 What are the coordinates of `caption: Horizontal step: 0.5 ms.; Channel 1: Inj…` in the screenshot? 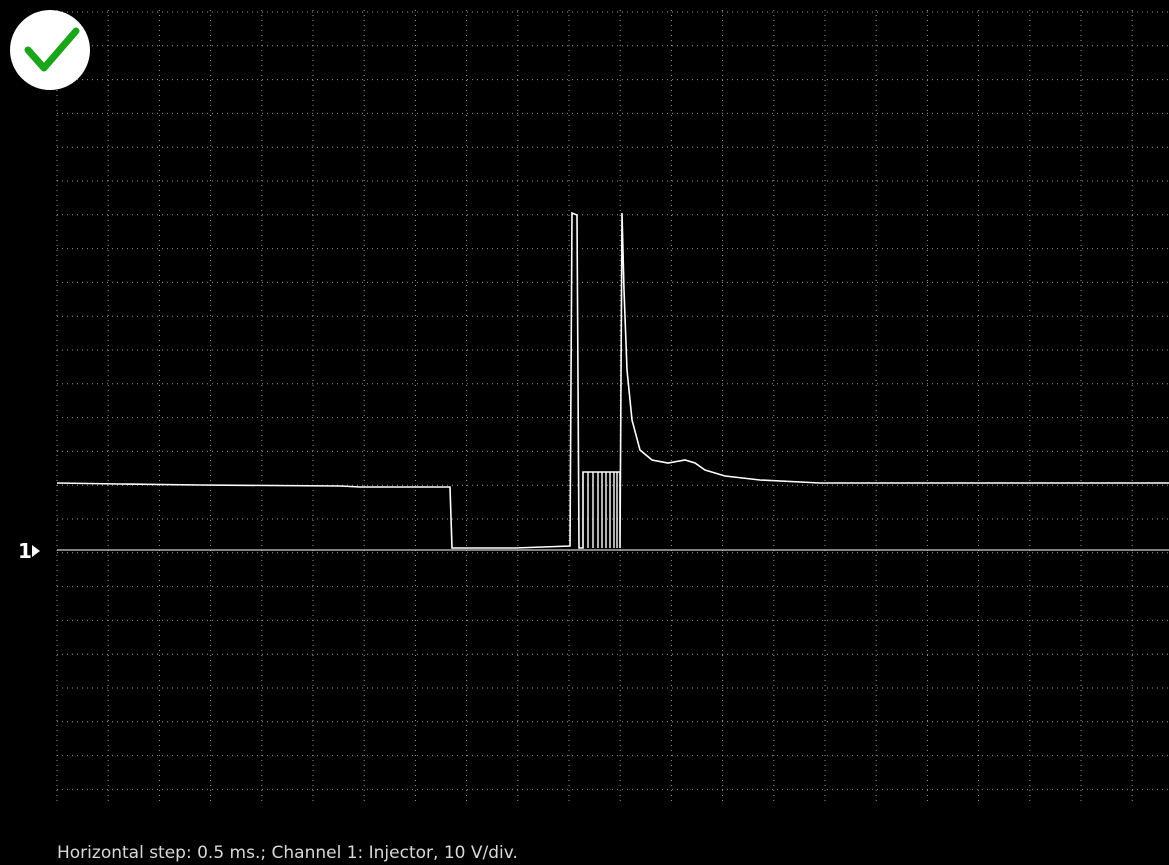 It's located at (287, 853).